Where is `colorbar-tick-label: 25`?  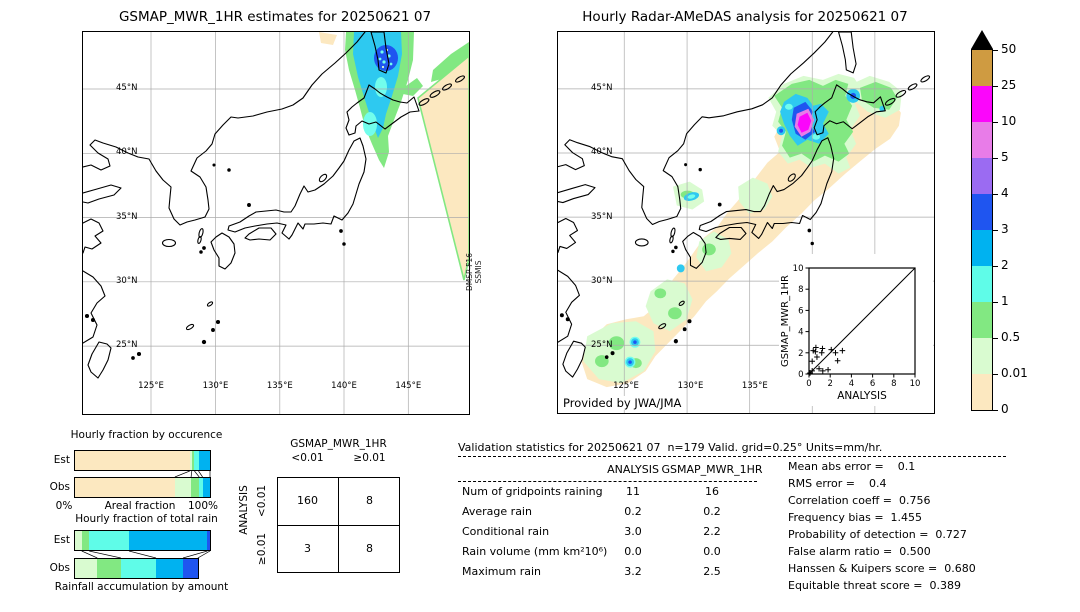
colorbar-tick-label: 25 is located at coordinates (1009, 85).